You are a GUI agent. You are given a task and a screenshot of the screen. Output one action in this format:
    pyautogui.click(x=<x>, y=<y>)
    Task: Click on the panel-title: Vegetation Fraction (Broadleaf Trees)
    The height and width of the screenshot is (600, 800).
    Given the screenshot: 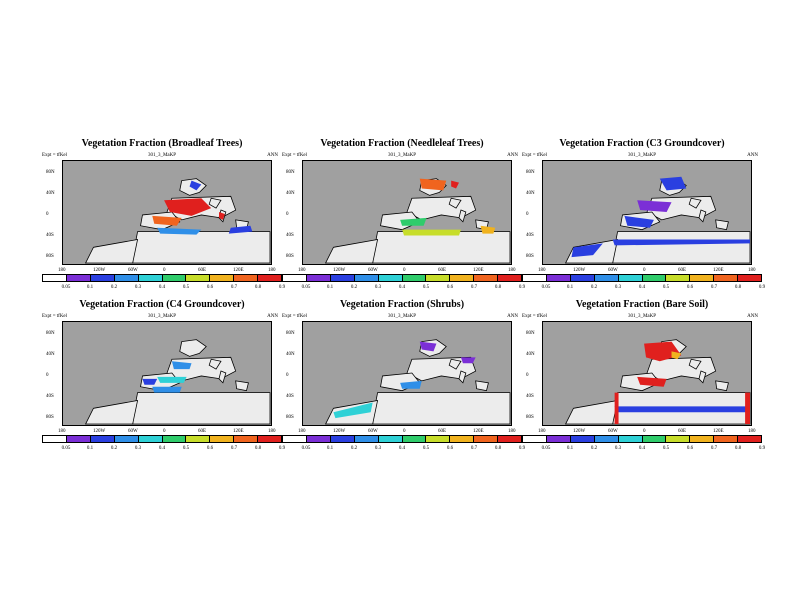 What is the action you would take?
    pyautogui.click(x=162, y=143)
    